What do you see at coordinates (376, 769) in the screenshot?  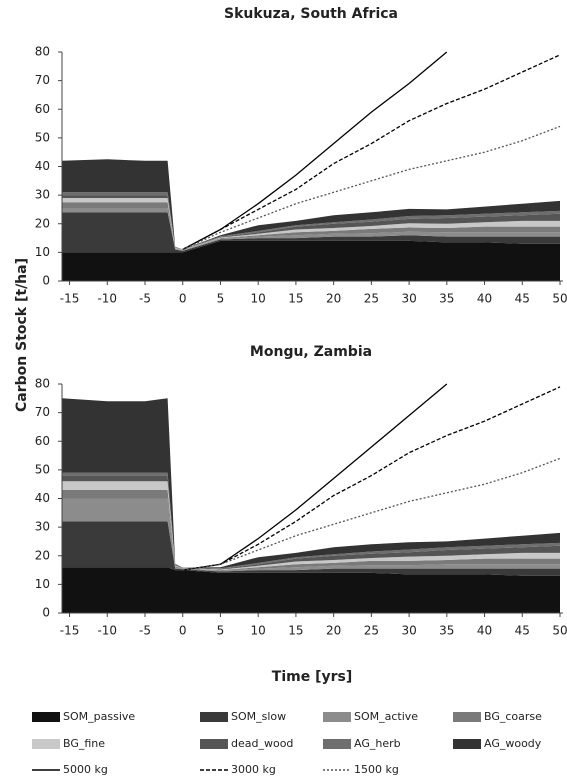 I see `legend-label: 1500 kg` at bounding box center [376, 769].